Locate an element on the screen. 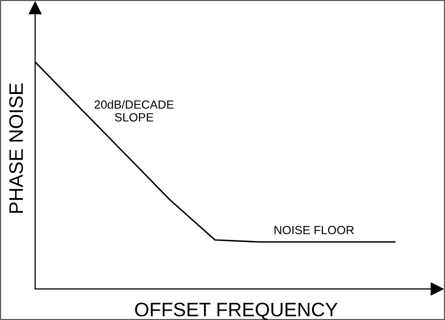  y-axis-title: PHASE NOISE is located at coordinates (16, 148).